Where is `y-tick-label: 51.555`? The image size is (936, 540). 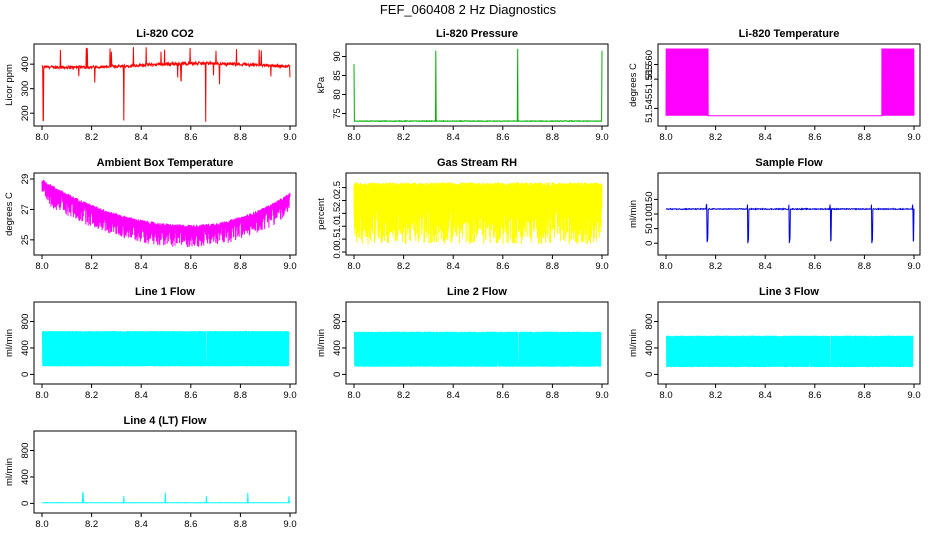
y-tick-label: 51.555 is located at coordinates (649, 79).